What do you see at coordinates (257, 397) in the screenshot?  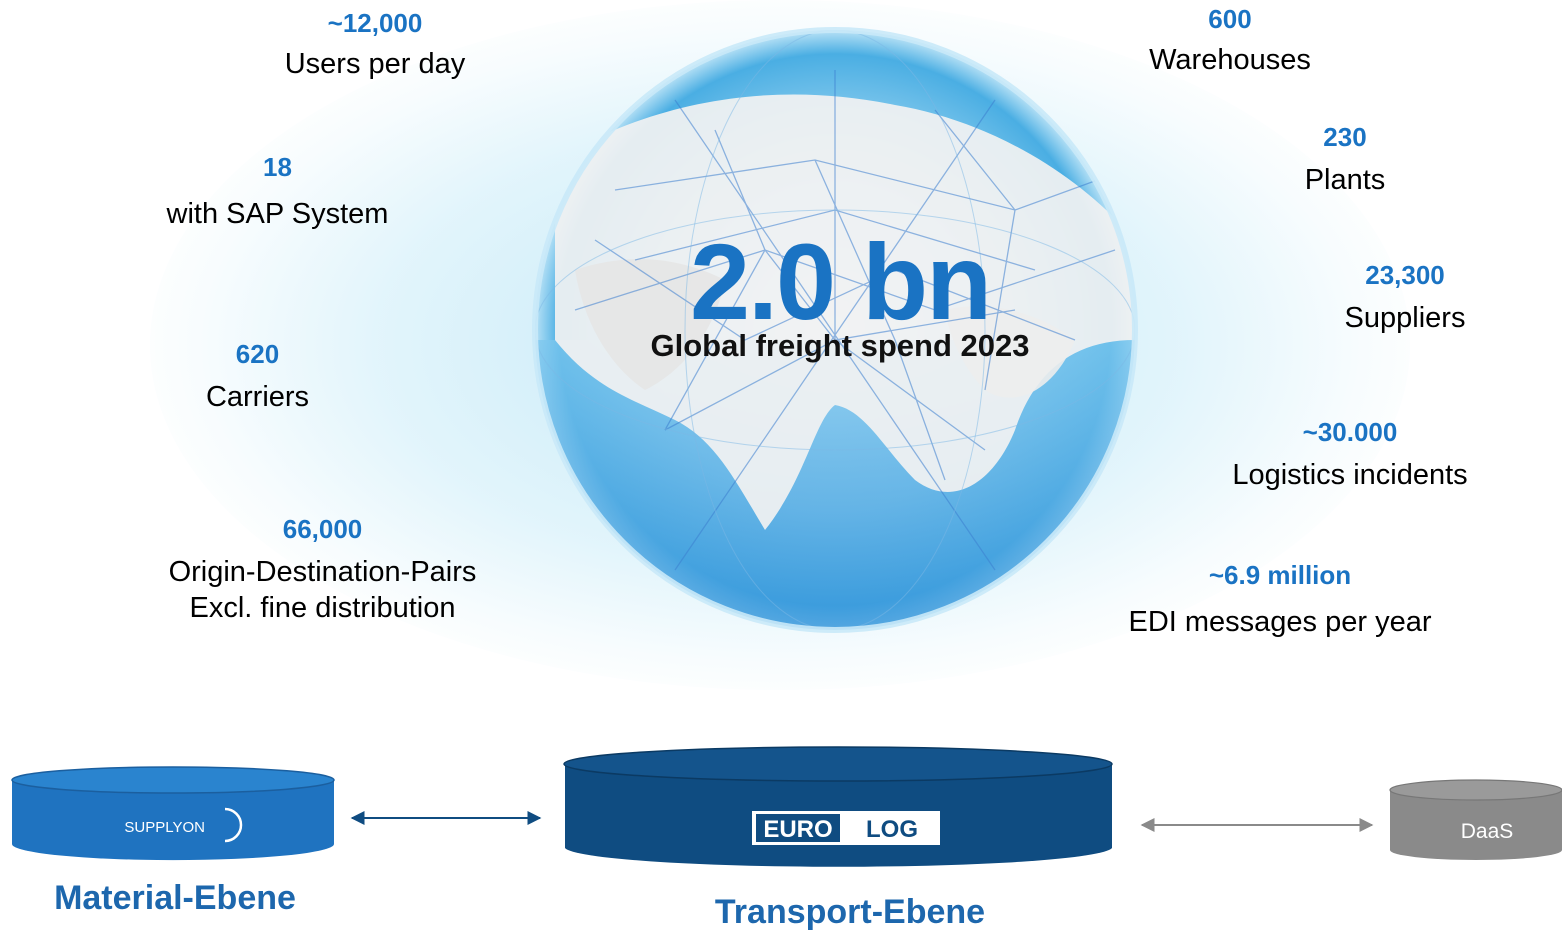 I see `stat-label: Carriers` at bounding box center [257, 397].